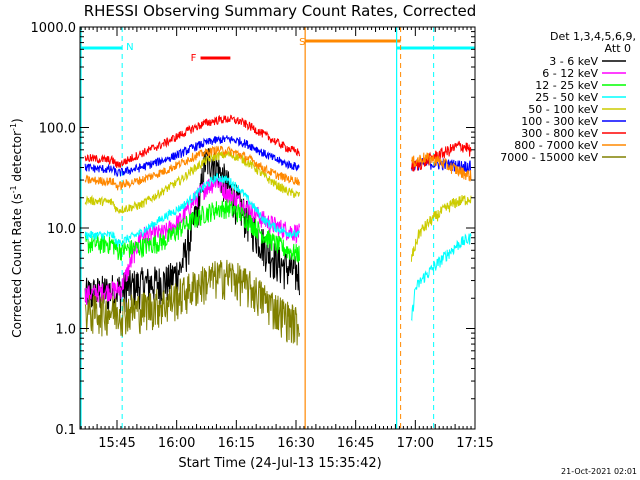  Describe the element at coordinates (57, 129) in the screenshot. I see `y-tick-label: 100.0` at that location.